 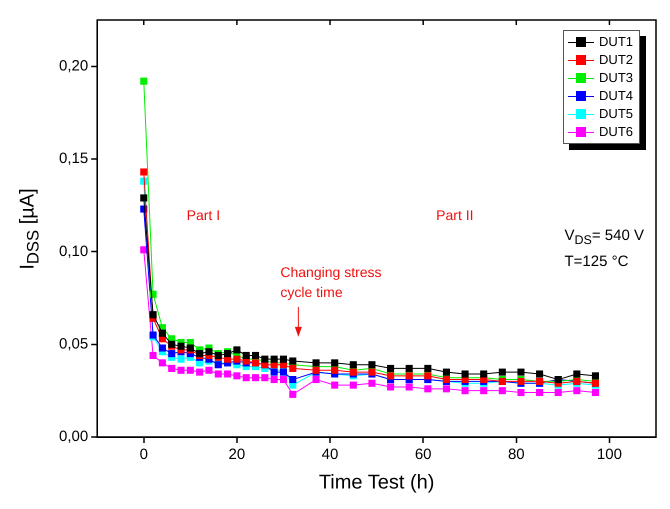 I want to click on legend-label: DUT2, so click(x=616, y=60).